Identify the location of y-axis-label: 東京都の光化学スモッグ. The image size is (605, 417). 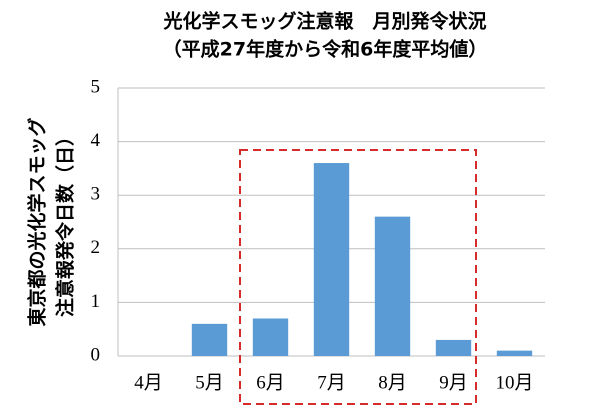
(37, 221).